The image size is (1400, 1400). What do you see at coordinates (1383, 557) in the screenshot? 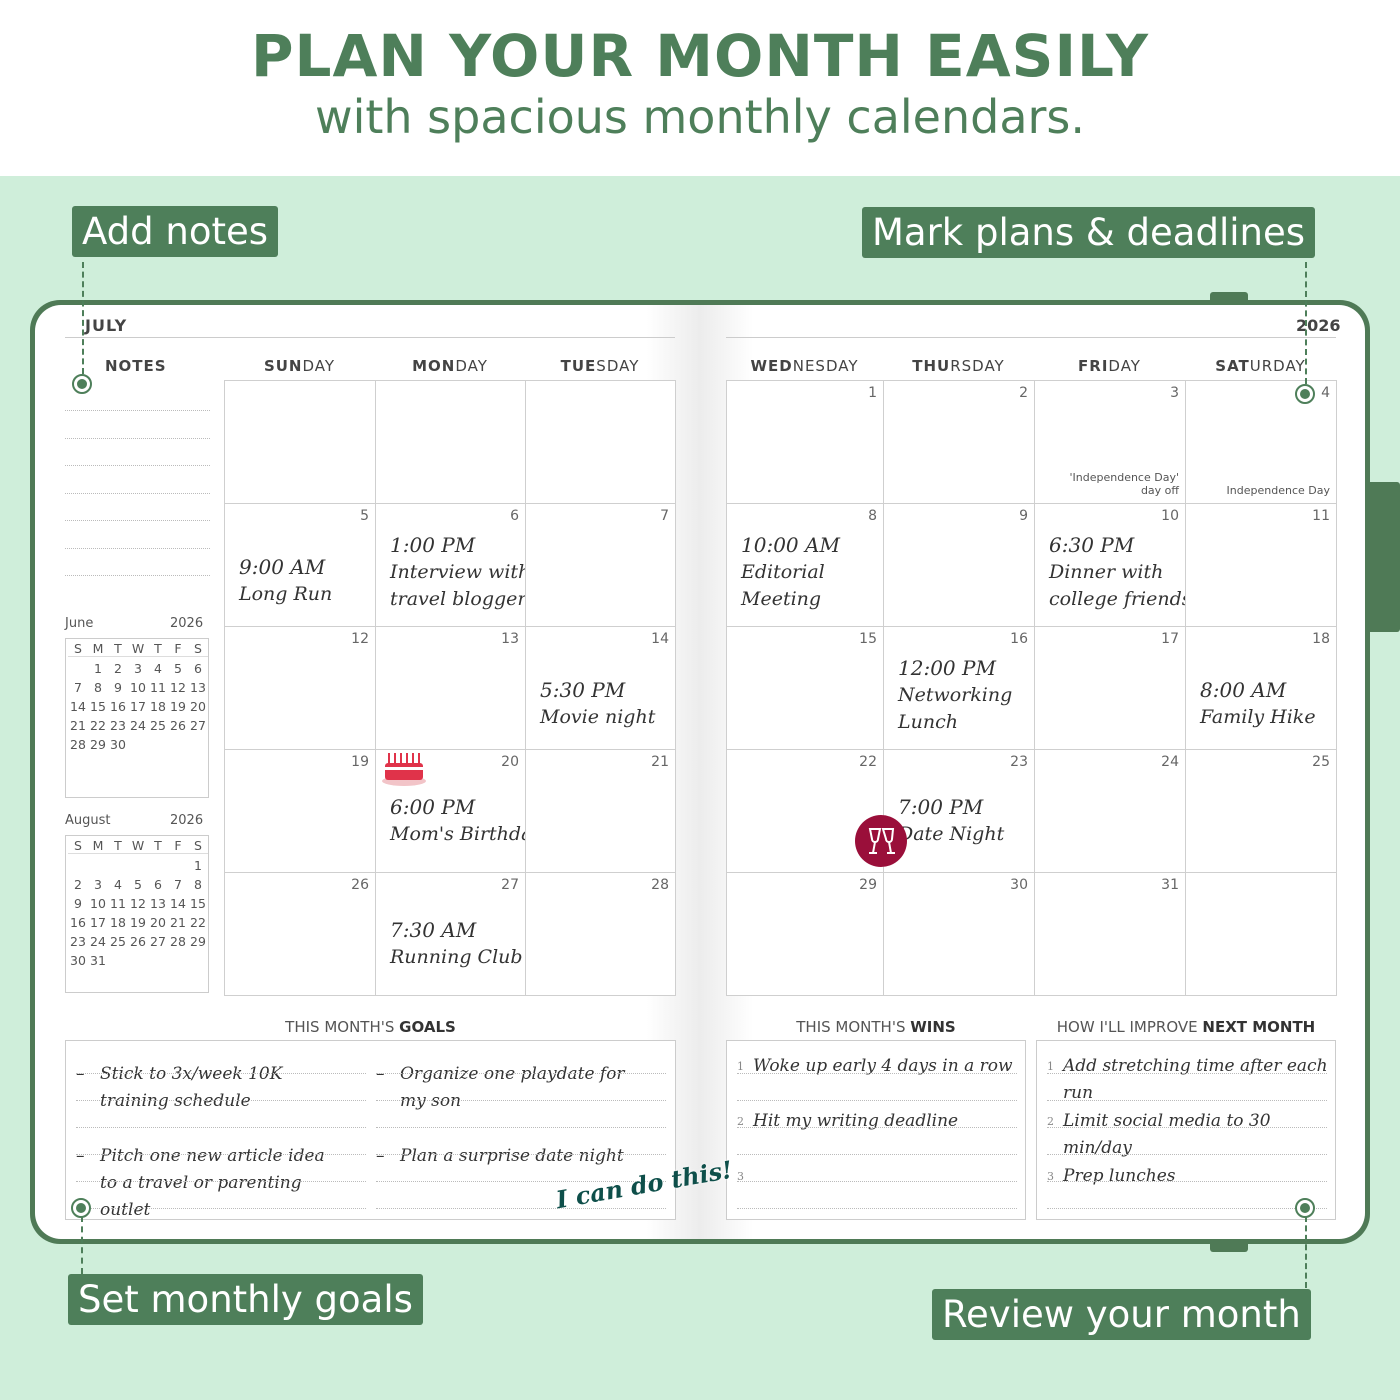
I see `pen-loop` at bounding box center [1383, 557].